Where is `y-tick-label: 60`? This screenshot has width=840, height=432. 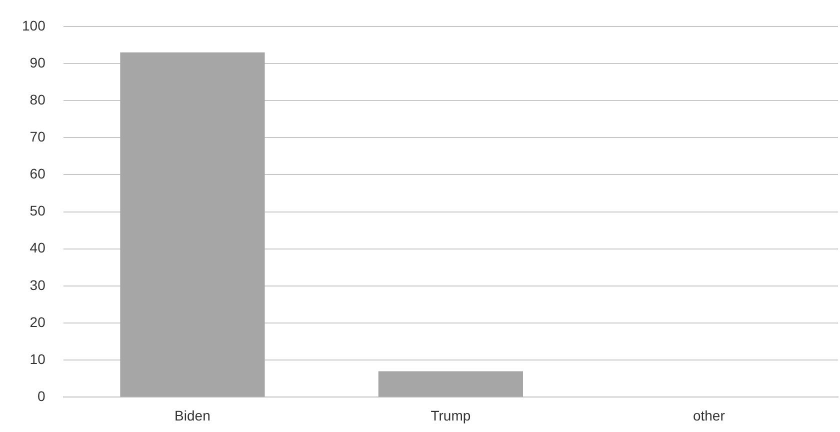
y-tick-label: 60 is located at coordinates (38, 174).